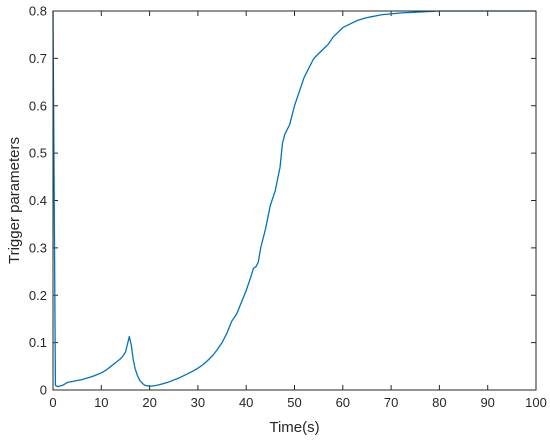 The image size is (550, 442). I want to click on y-tick-label: 0.3, so click(38, 247).